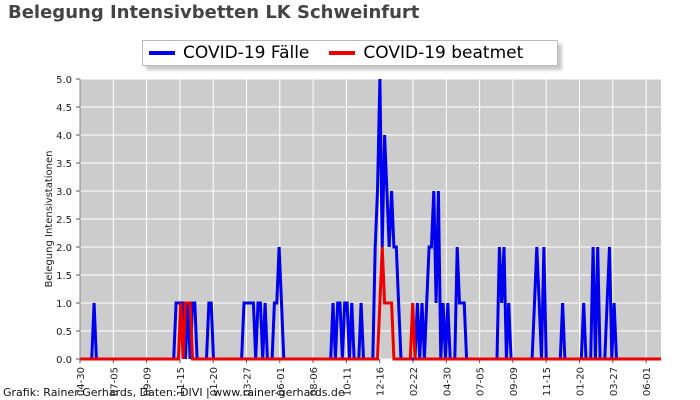  I want to click on y-tick-label: 4.5, so click(64, 108).